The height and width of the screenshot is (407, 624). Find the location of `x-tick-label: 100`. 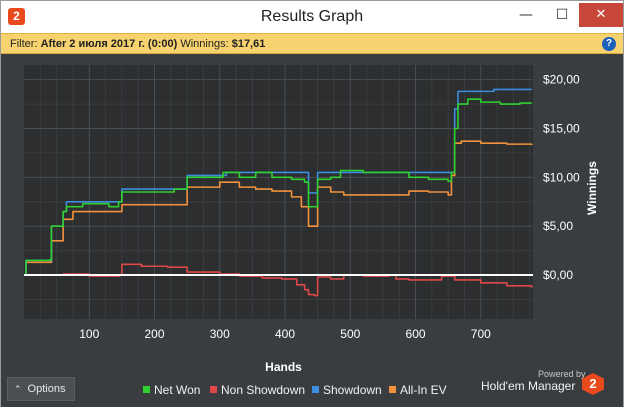

x-tick-label: 100 is located at coordinates (89, 334).